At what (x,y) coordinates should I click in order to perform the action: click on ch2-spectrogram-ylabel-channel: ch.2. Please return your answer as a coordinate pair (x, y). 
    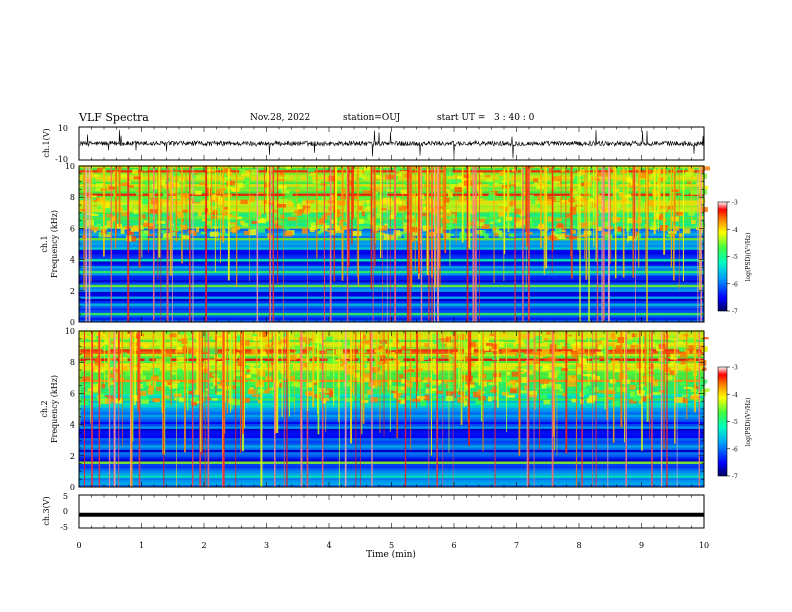
    Looking at the image, I should click on (44, 408).